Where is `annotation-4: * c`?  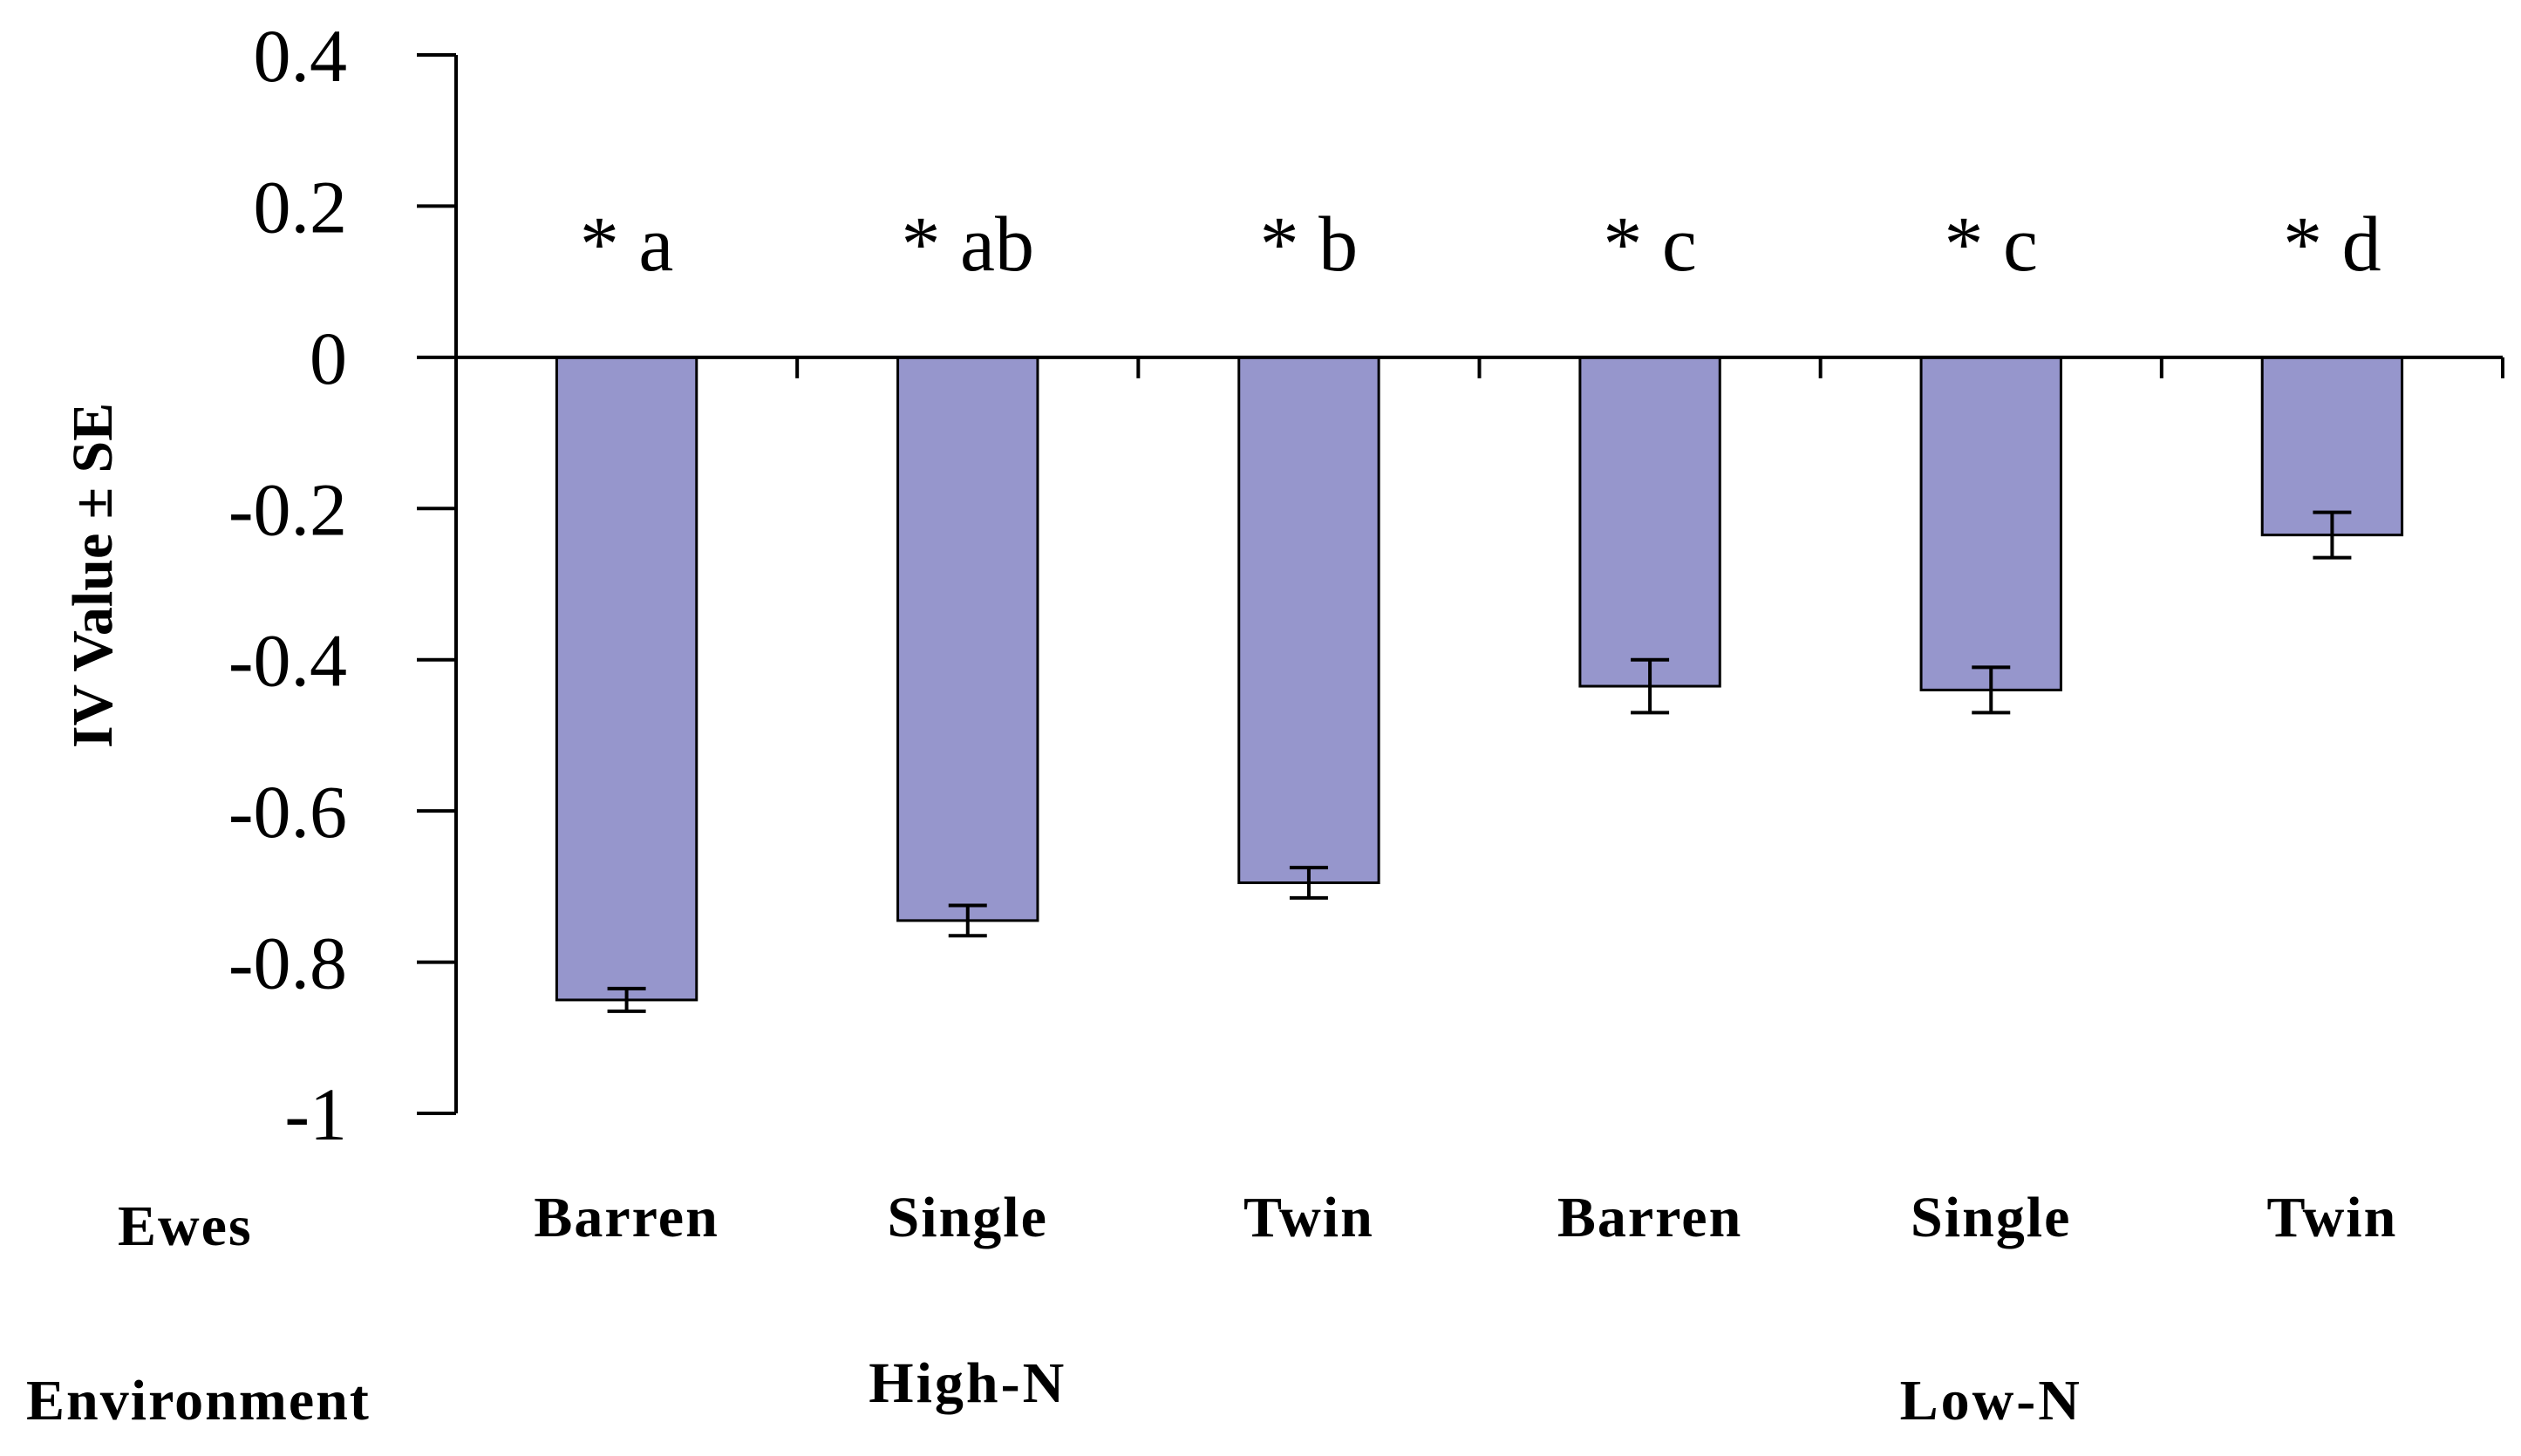
annotation-4: * c is located at coordinates (1992, 244).